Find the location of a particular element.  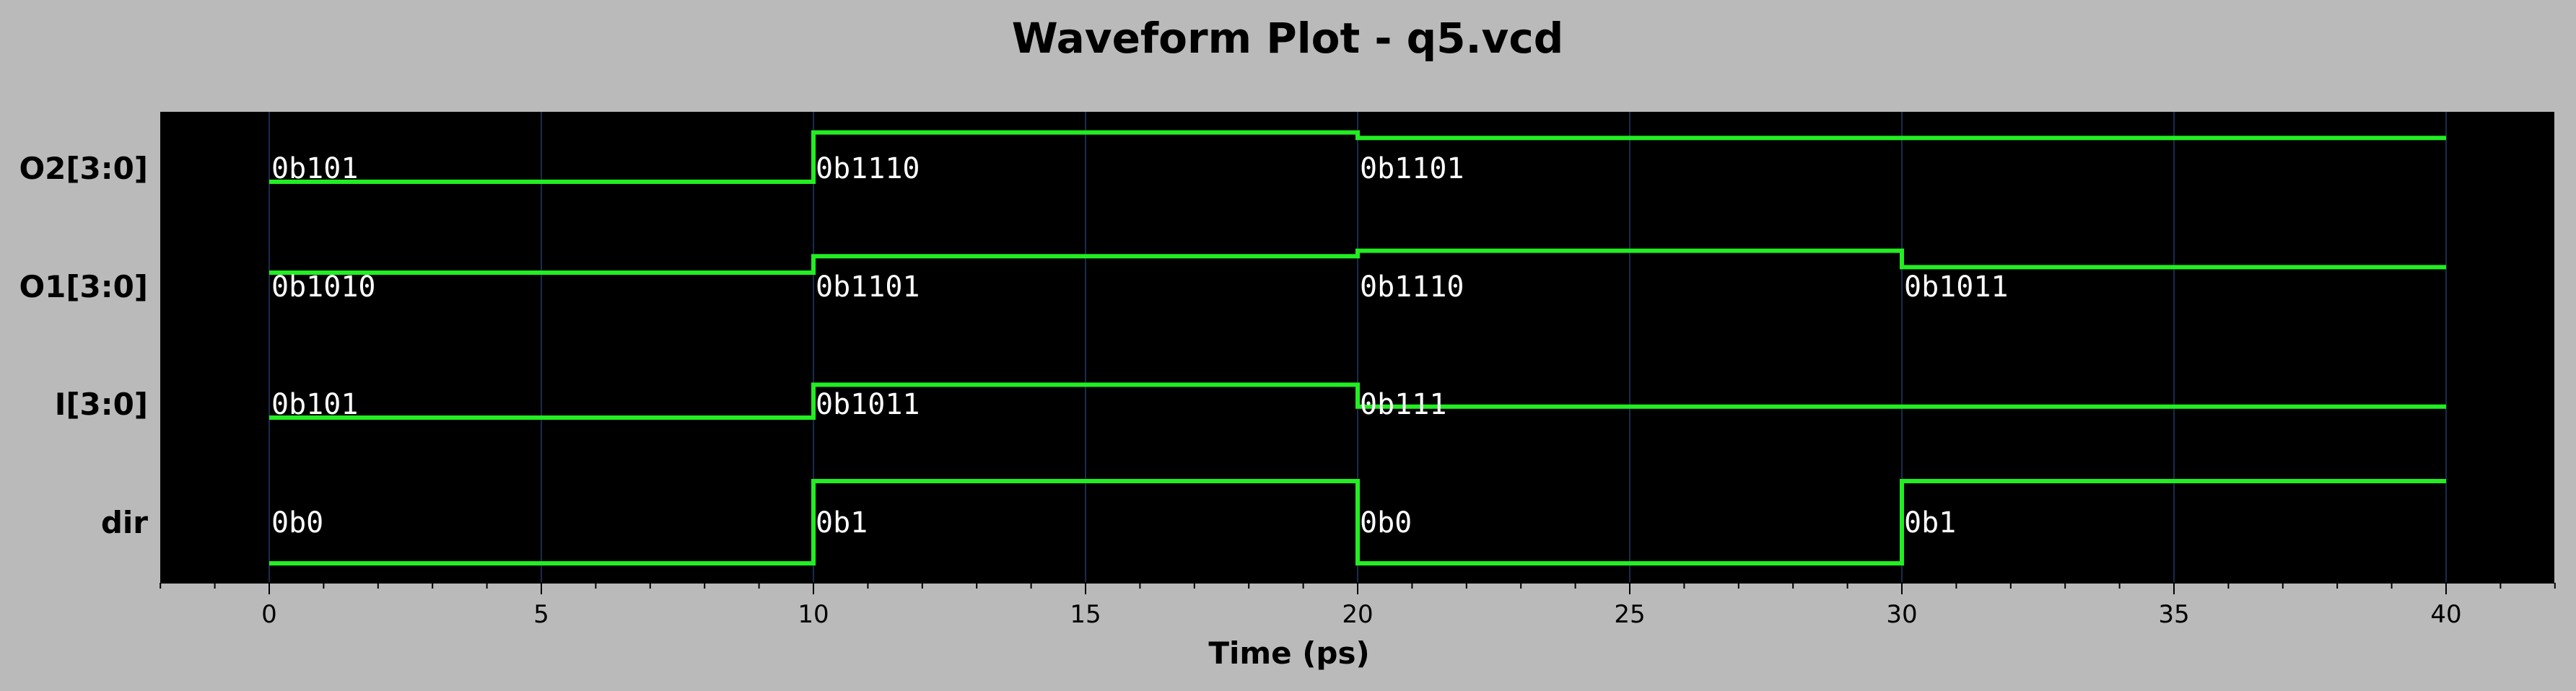

x-axis: 0 5 10 15 20 25 30 35 40 is located at coordinates (1358, 605).